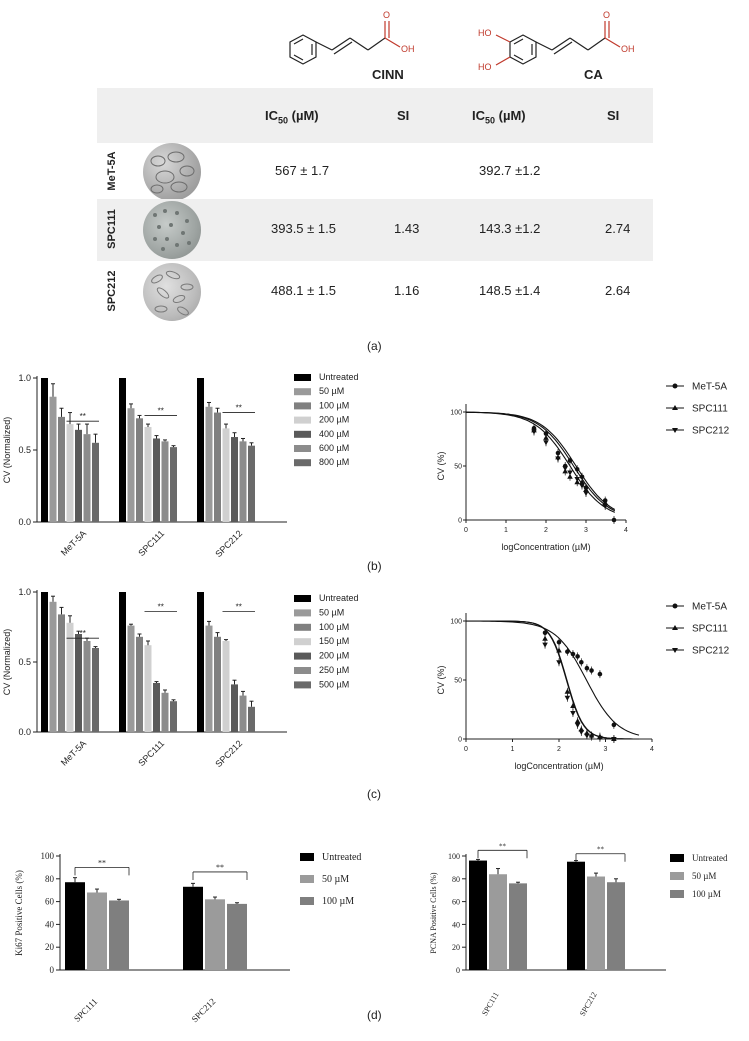 The image size is (749, 1041). Describe the element at coordinates (172, 172) in the screenshot. I see `cell-image-met5a` at that location.